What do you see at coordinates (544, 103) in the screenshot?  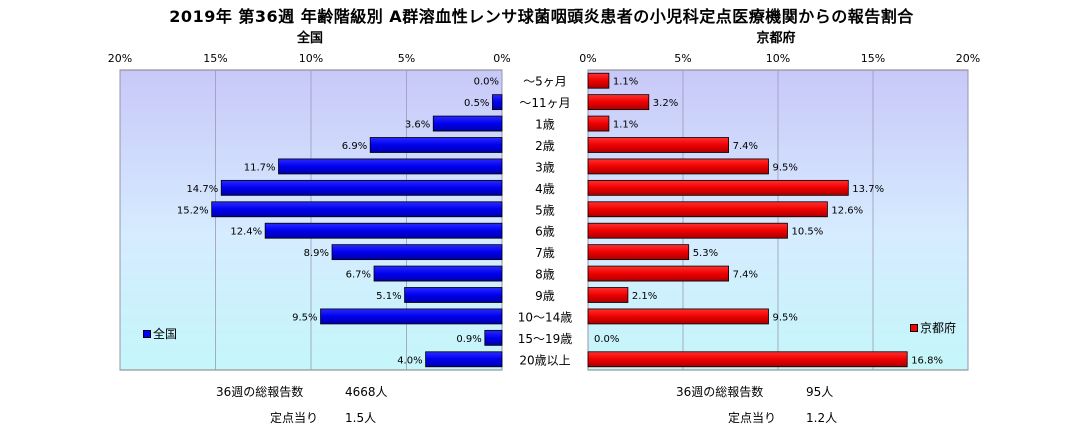 I see `category-label: ～11ヶ月` at bounding box center [544, 103].